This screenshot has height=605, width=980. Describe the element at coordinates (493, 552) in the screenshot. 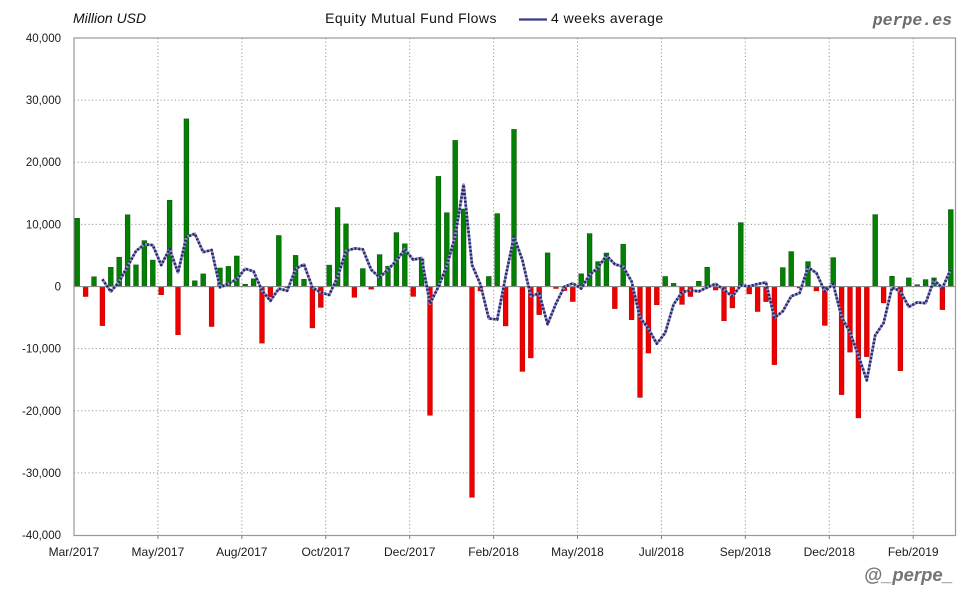

I see `svg-text: Feb/2018` at that location.